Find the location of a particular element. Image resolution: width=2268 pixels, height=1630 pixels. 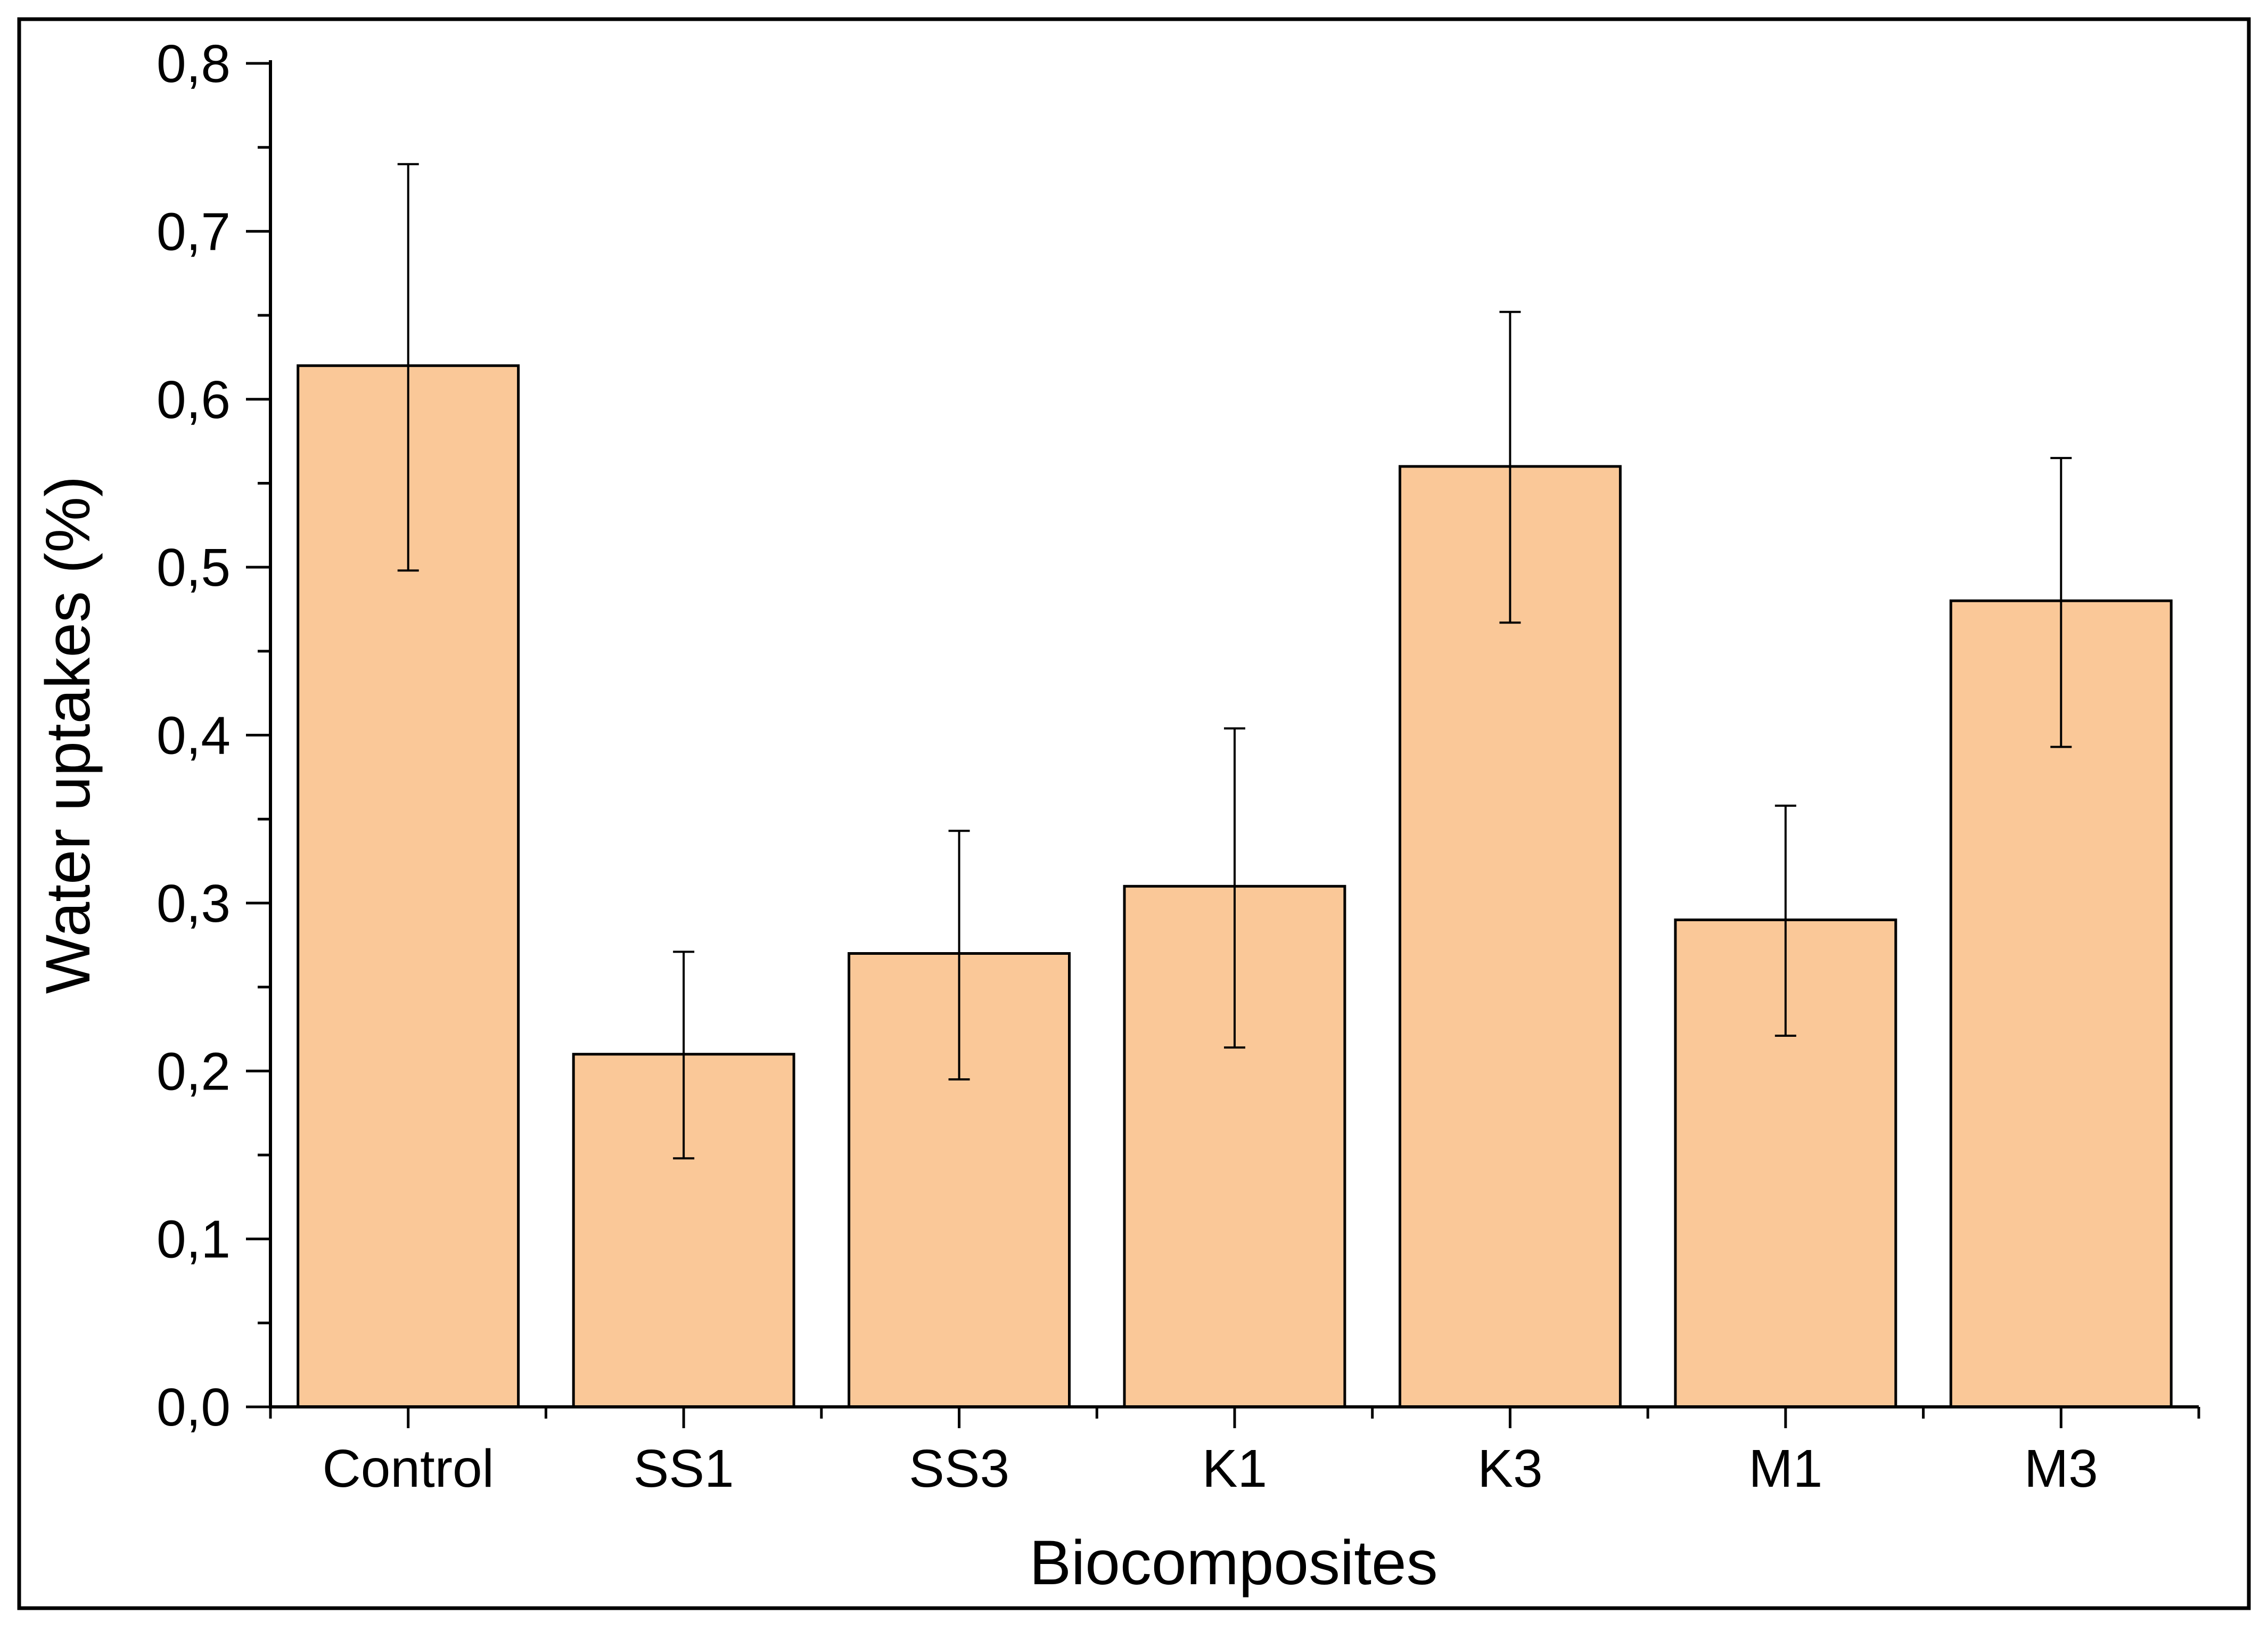

x-tick-label-ss3: SS3 is located at coordinates (959, 1468).